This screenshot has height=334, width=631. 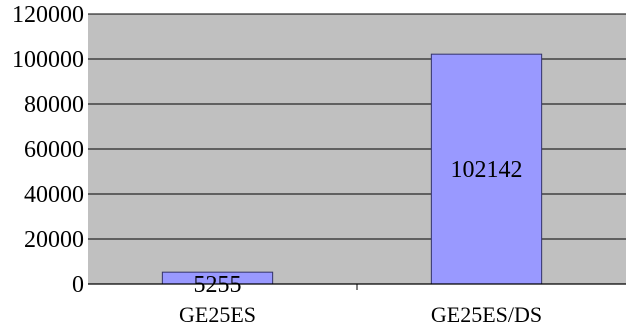 I want to click on y-tick-label: 0, so click(x=78, y=285).